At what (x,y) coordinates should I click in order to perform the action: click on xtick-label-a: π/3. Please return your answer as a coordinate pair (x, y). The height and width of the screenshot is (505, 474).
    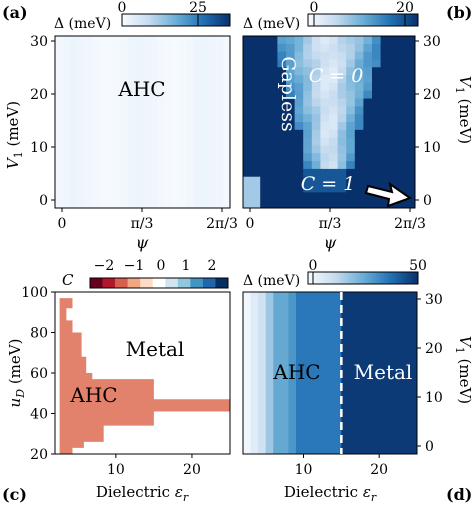
    Looking at the image, I should click on (142, 224).